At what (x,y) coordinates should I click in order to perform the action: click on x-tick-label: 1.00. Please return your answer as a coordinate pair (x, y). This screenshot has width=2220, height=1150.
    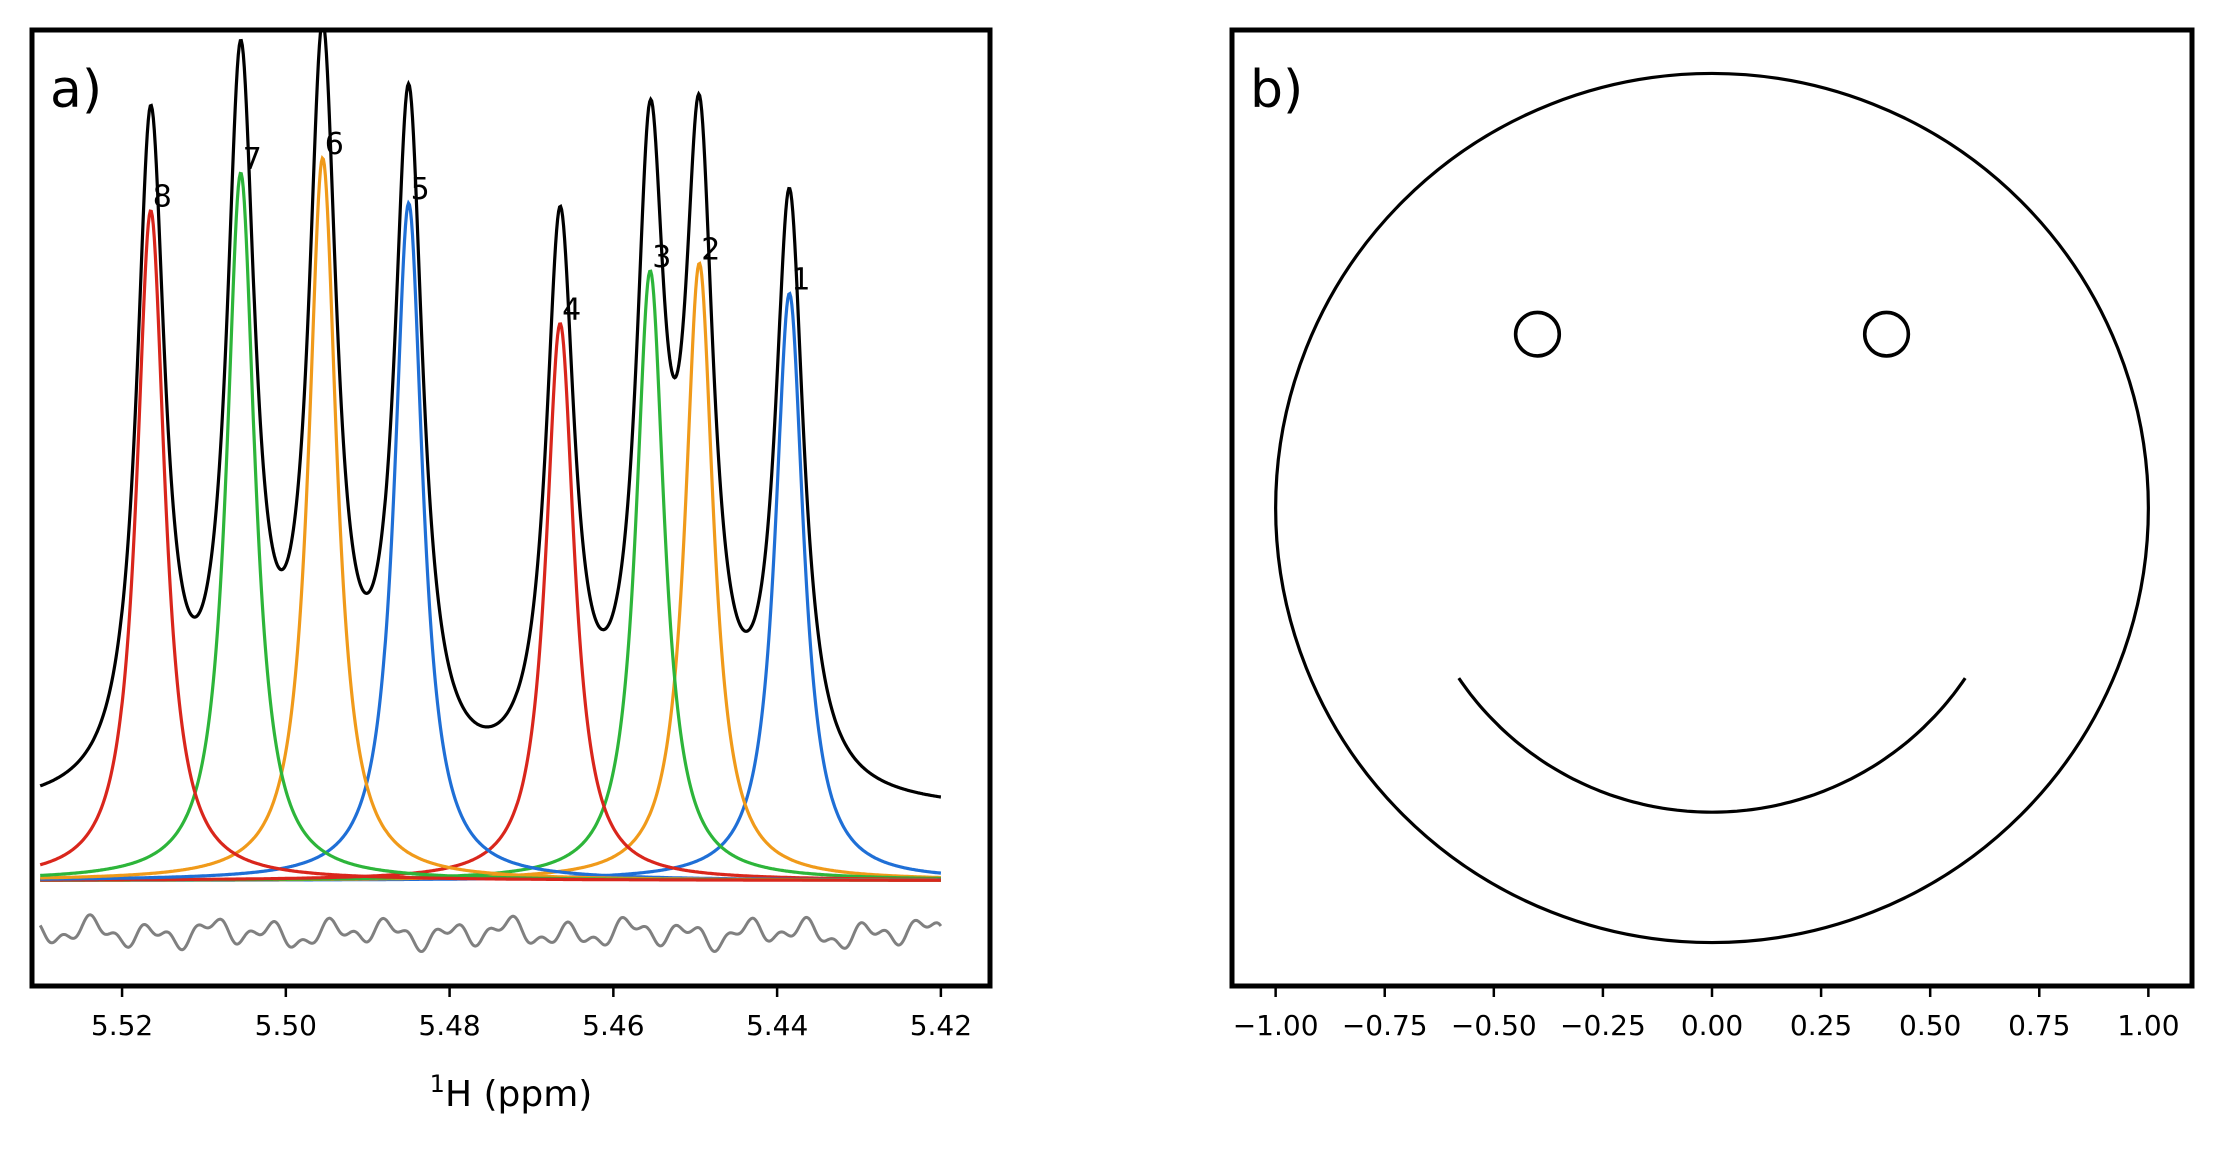
    Looking at the image, I should click on (2148, 1025).